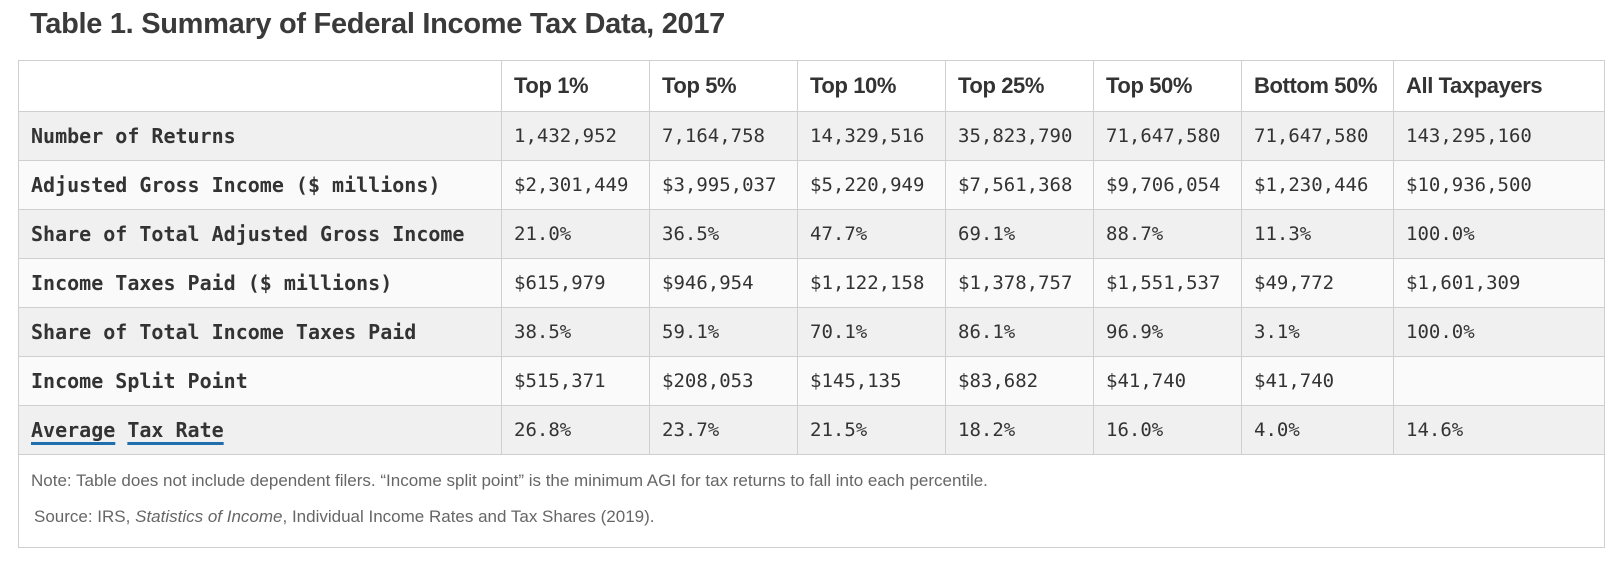  What do you see at coordinates (1019, 86) in the screenshot?
I see `column-header-top-25: Top 25%` at bounding box center [1019, 86].